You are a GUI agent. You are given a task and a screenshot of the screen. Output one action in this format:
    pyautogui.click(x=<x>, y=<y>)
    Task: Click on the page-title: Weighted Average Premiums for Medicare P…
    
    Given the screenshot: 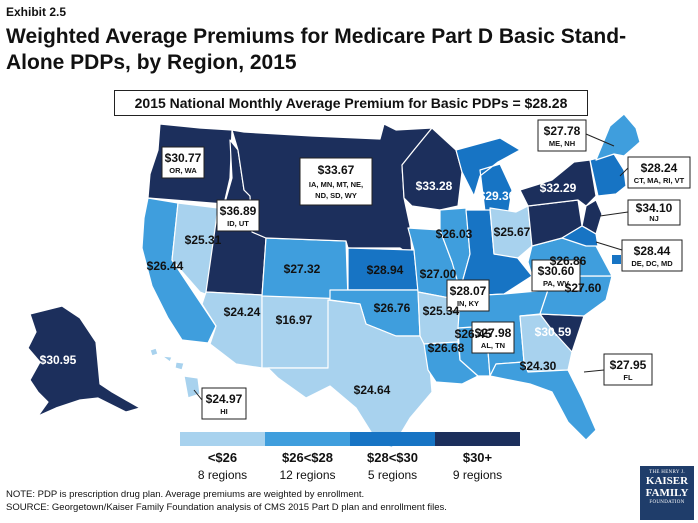 What is the action you would take?
    pyautogui.click(x=316, y=49)
    